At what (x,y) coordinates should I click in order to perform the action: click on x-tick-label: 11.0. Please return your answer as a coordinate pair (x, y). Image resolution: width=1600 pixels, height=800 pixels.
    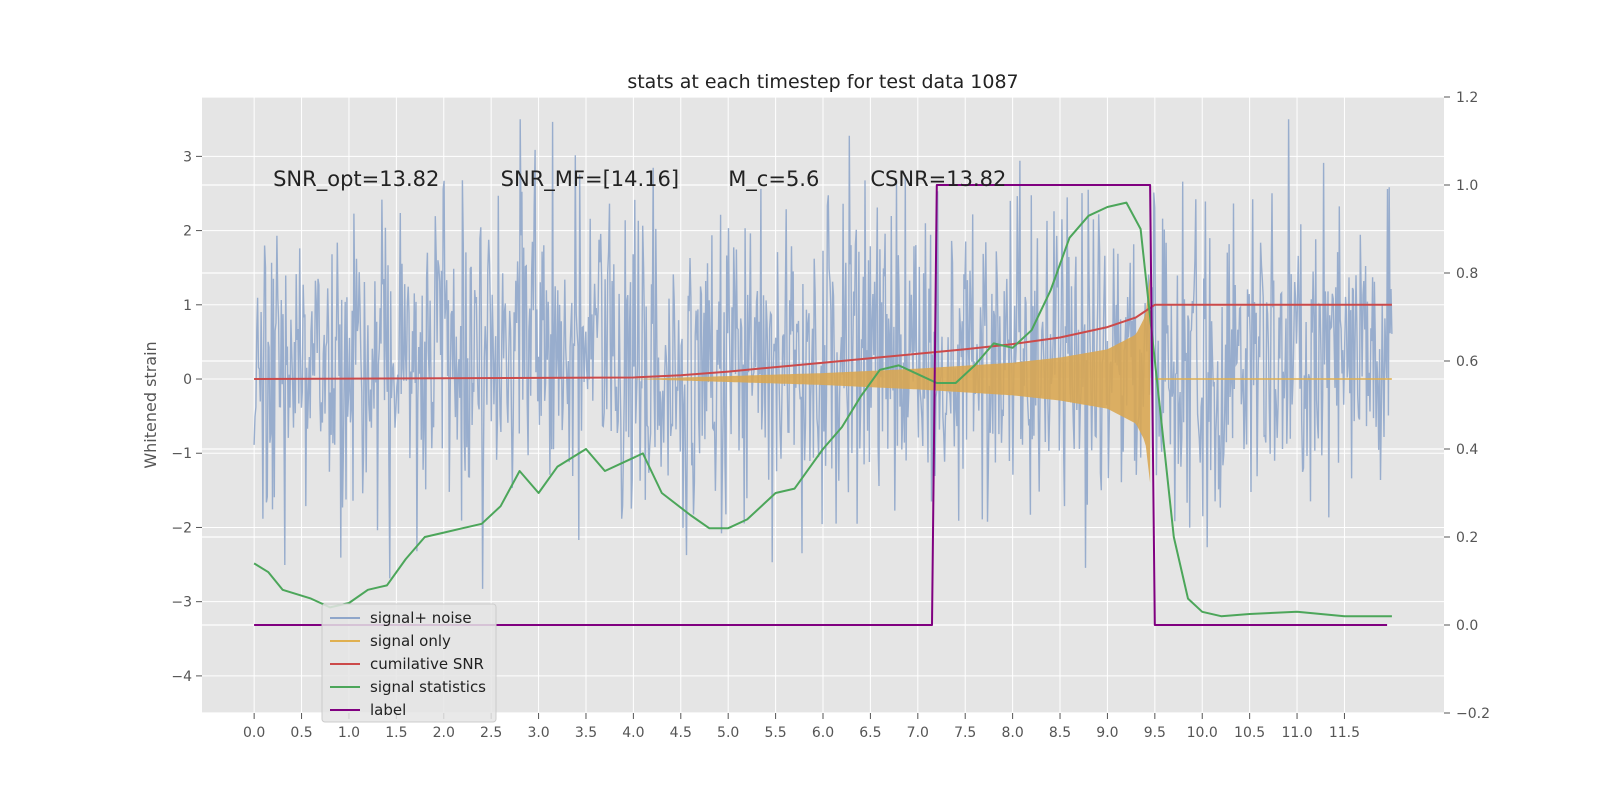
    Looking at the image, I should click on (1296, 733).